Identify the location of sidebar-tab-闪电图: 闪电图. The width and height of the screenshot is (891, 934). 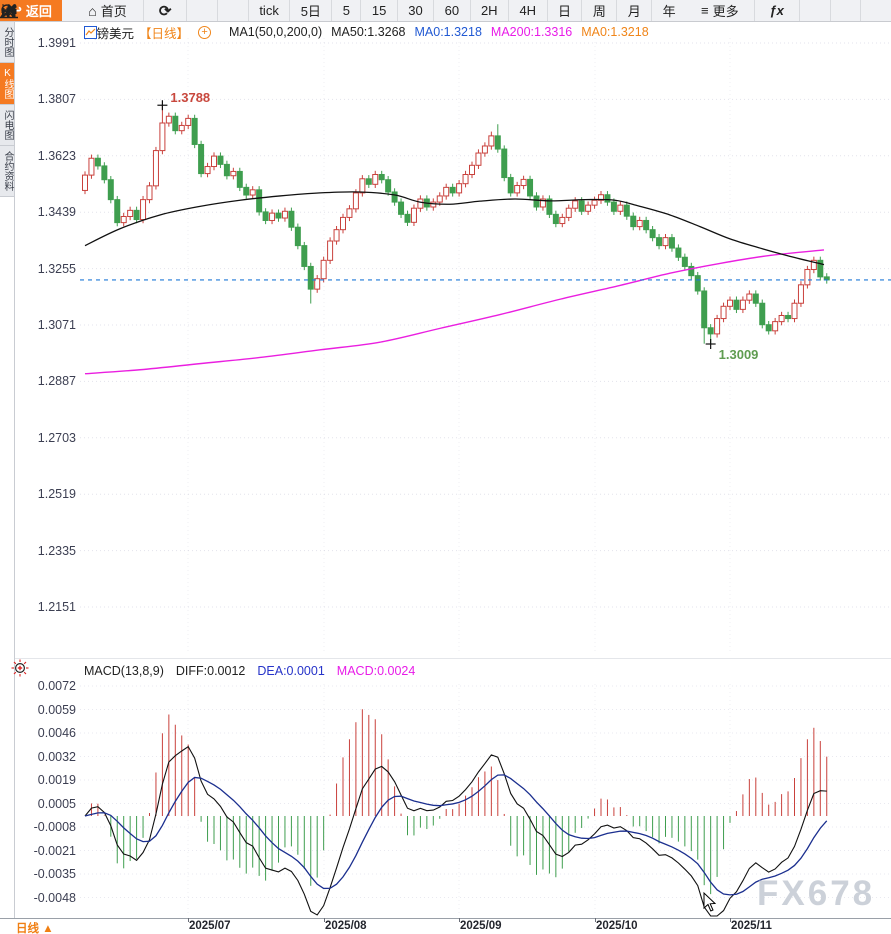
(7, 125).